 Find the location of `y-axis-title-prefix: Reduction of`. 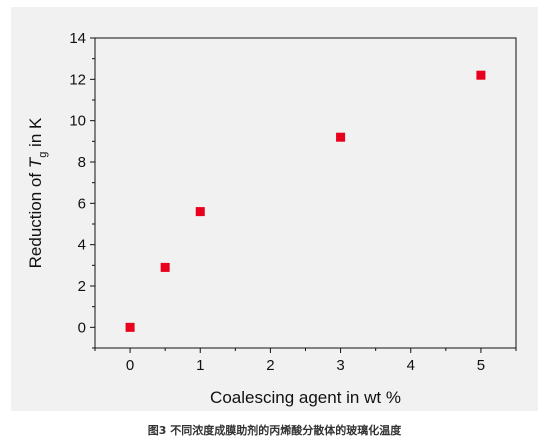

y-axis-title-prefix: Reduction of is located at coordinates (35, 218).